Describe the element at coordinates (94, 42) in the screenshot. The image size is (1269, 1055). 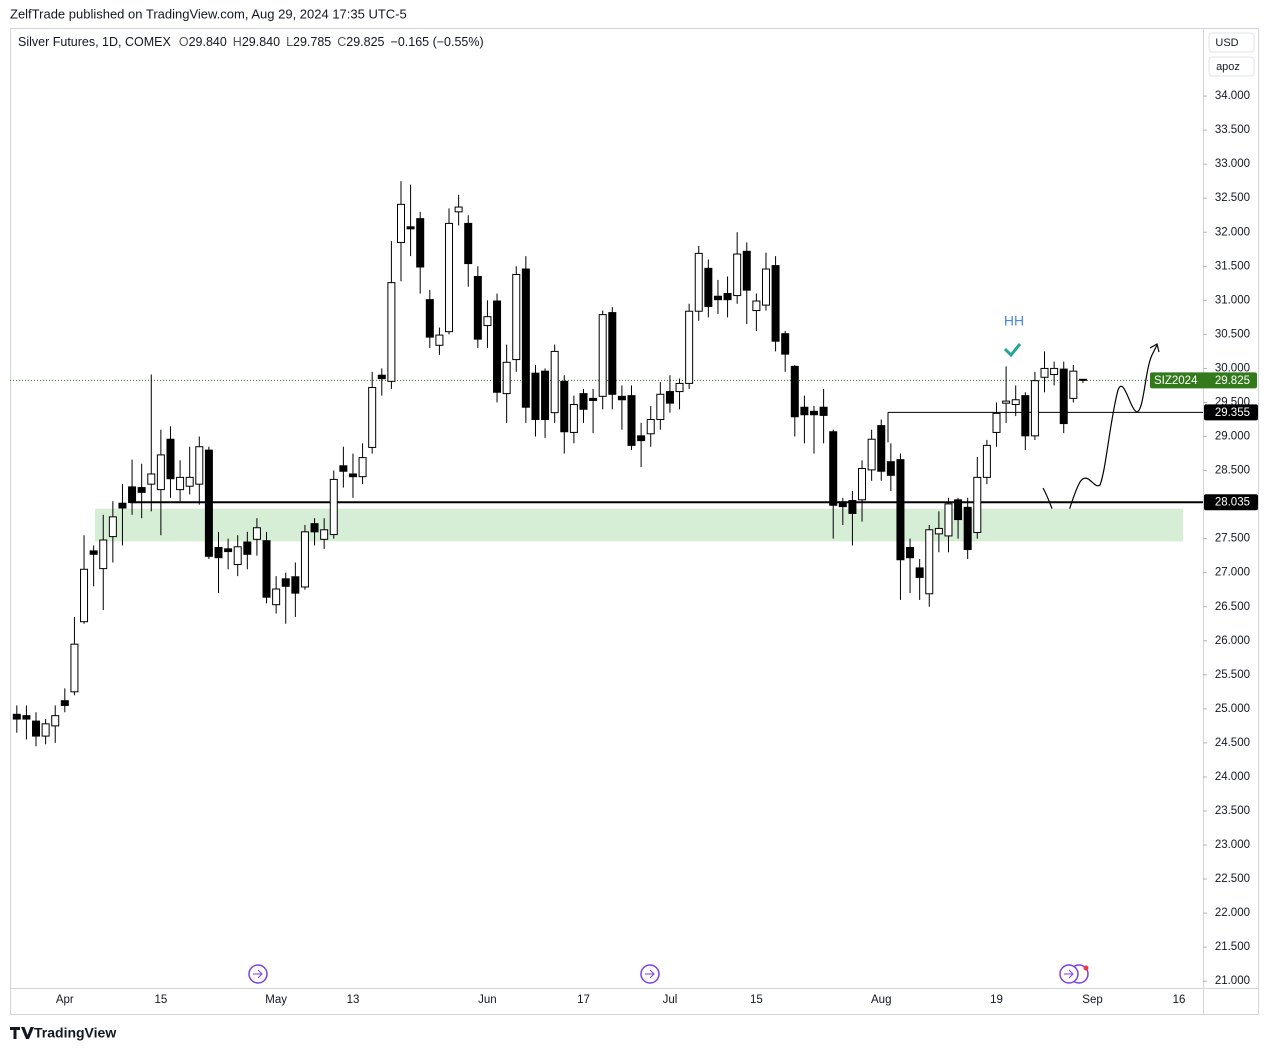
I see `symbol: Silver Futures, 1D, COMEX` at that location.